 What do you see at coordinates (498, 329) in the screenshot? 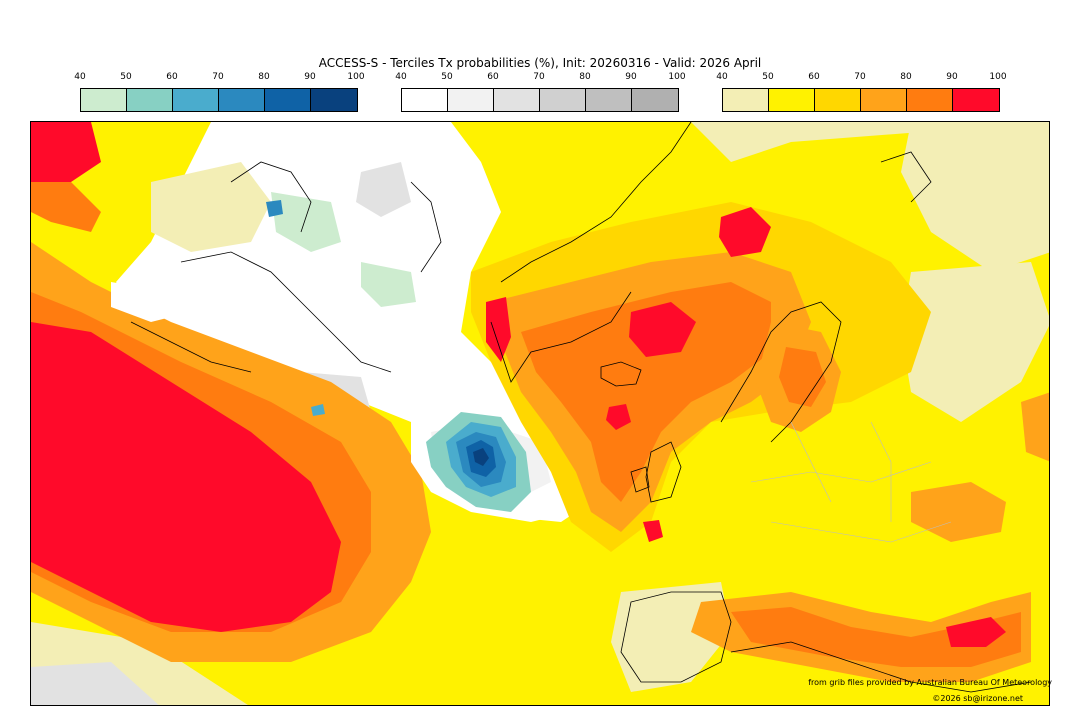
I see `contour-red-greenland` at bounding box center [498, 329].